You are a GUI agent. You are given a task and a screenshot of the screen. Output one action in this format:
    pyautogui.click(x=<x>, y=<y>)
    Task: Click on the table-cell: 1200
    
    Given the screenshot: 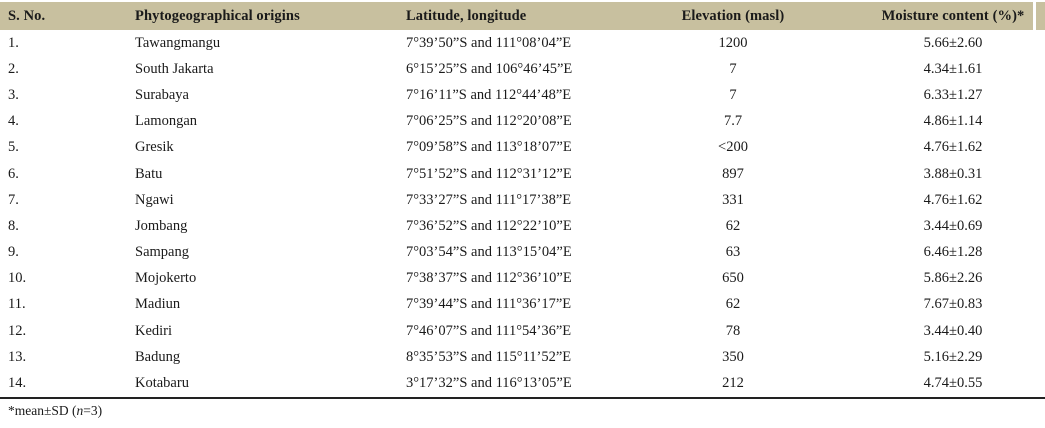 What is the action you would take?
    pyautogui.click(x=733, y=43)
    